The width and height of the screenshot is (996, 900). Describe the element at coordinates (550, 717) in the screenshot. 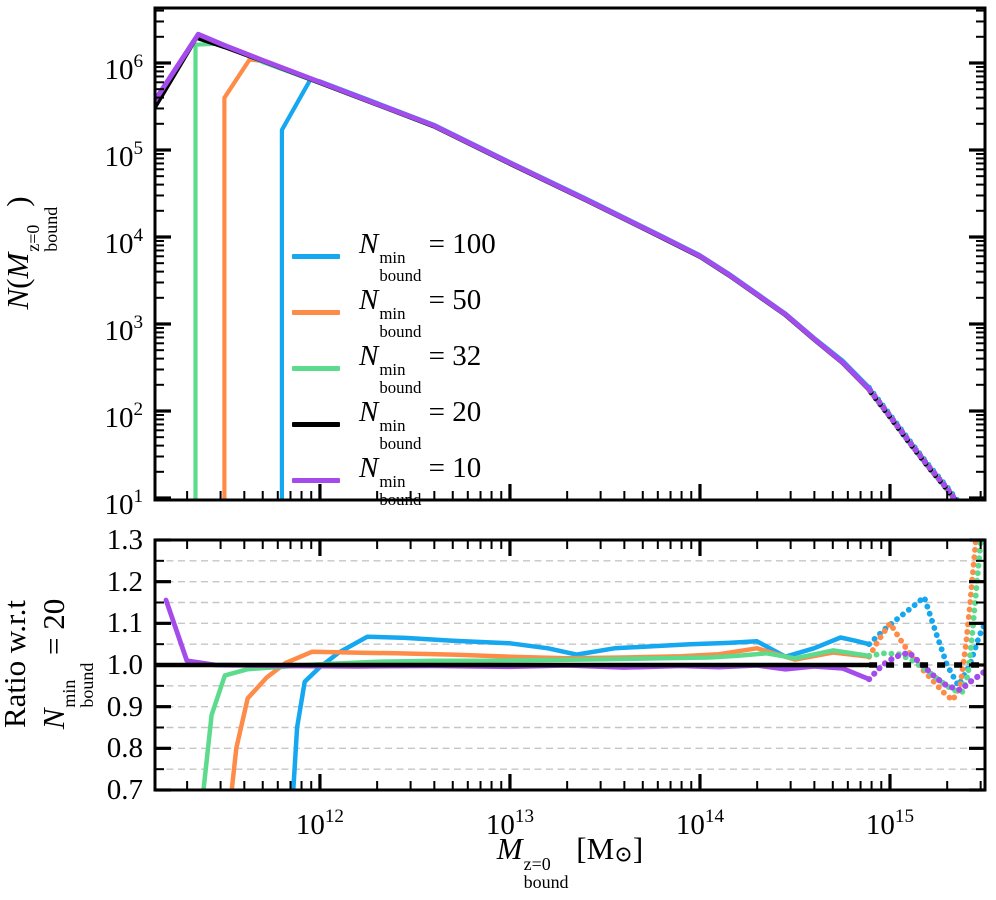

I see `series-ratio_50-solid` at that location.